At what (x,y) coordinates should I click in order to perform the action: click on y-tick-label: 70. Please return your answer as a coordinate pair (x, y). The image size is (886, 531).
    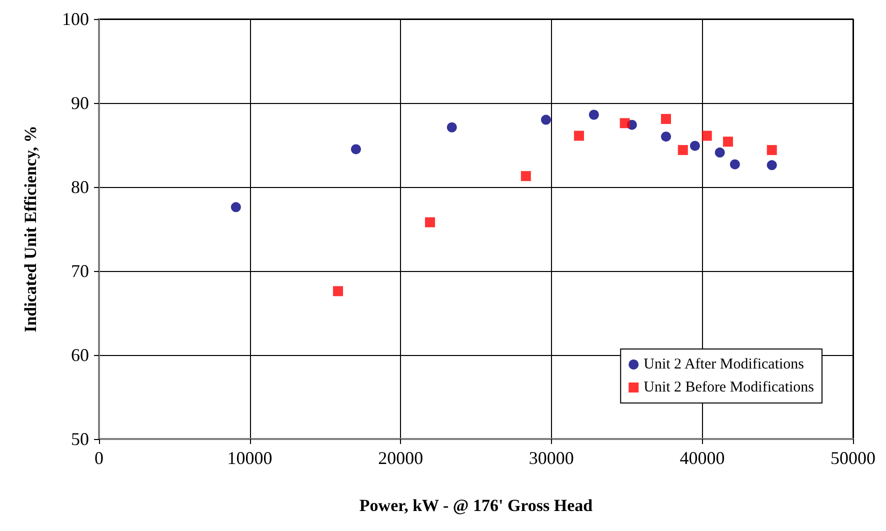
    Looking at the image, I should click on (80, 271).